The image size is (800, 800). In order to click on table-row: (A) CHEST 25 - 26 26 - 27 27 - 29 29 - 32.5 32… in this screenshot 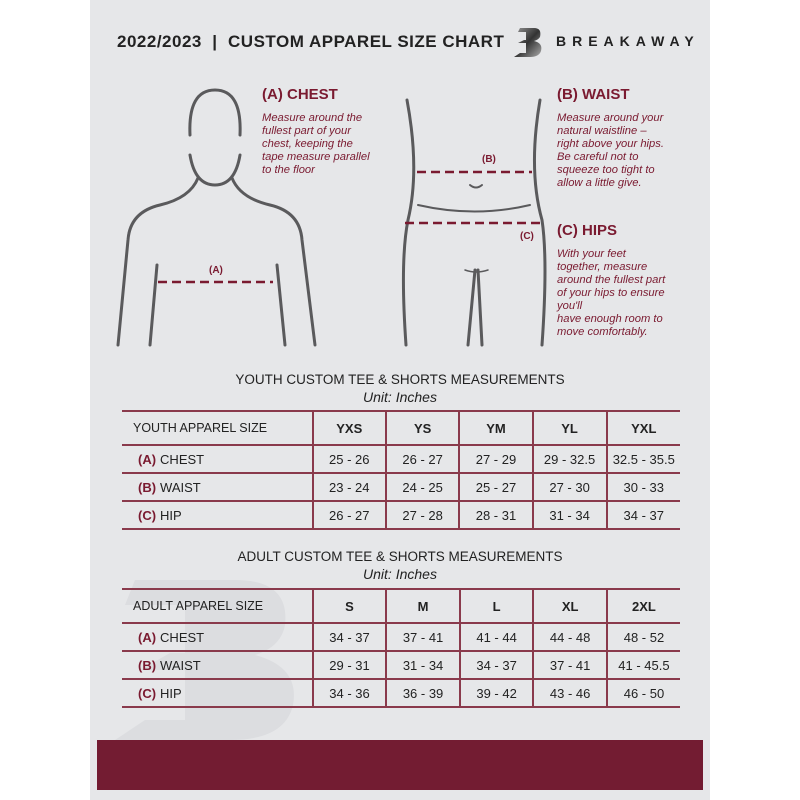, I will do `click(401, 459)`.